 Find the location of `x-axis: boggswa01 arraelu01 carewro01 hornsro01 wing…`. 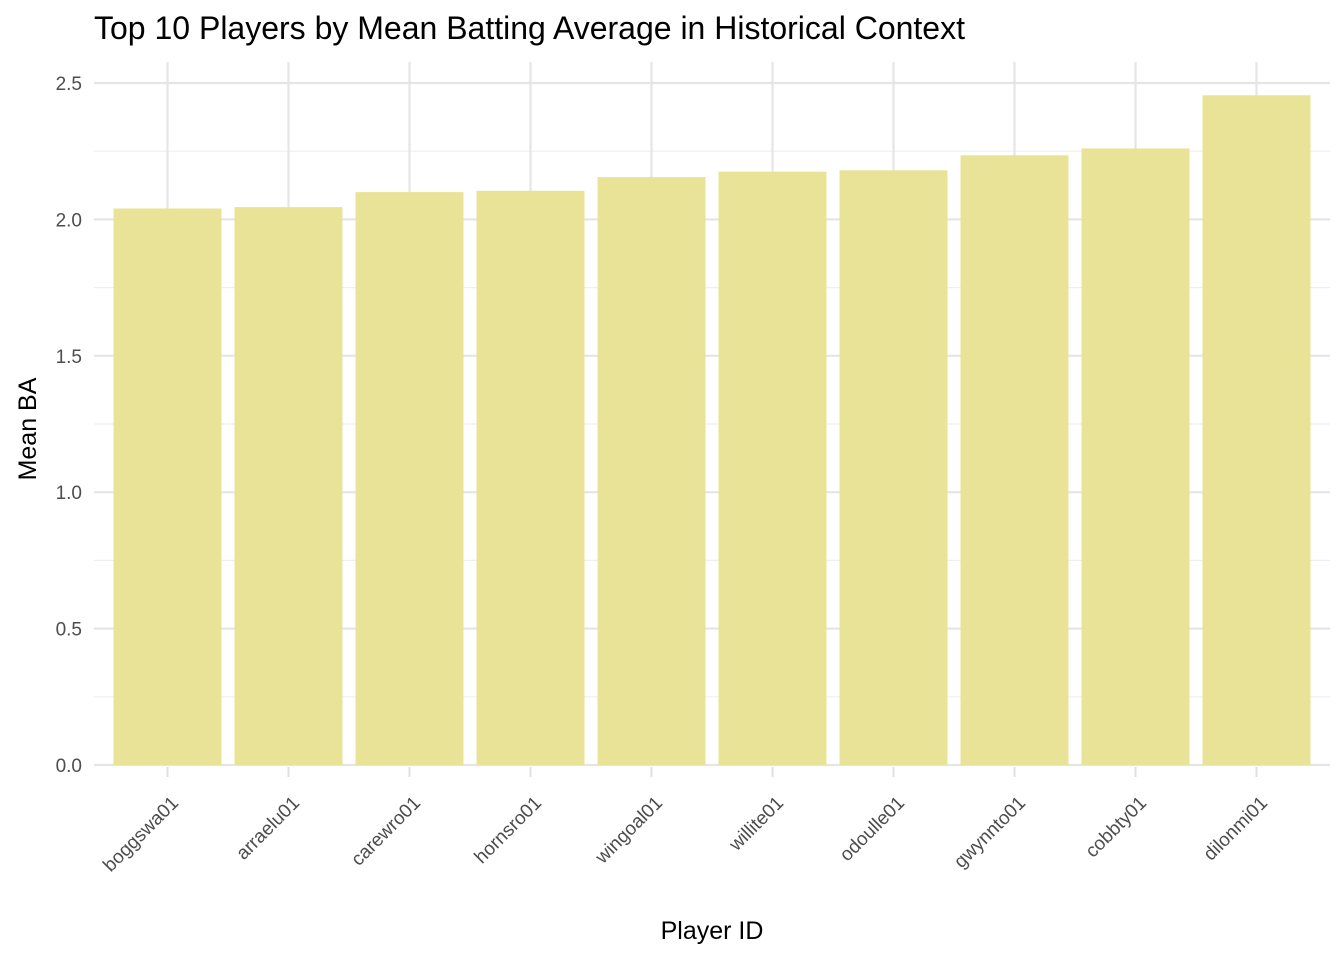

x-axis: boggswa01 arraelu01 carewro01 hornsro01 wing… is located at coordinates (685, 821).